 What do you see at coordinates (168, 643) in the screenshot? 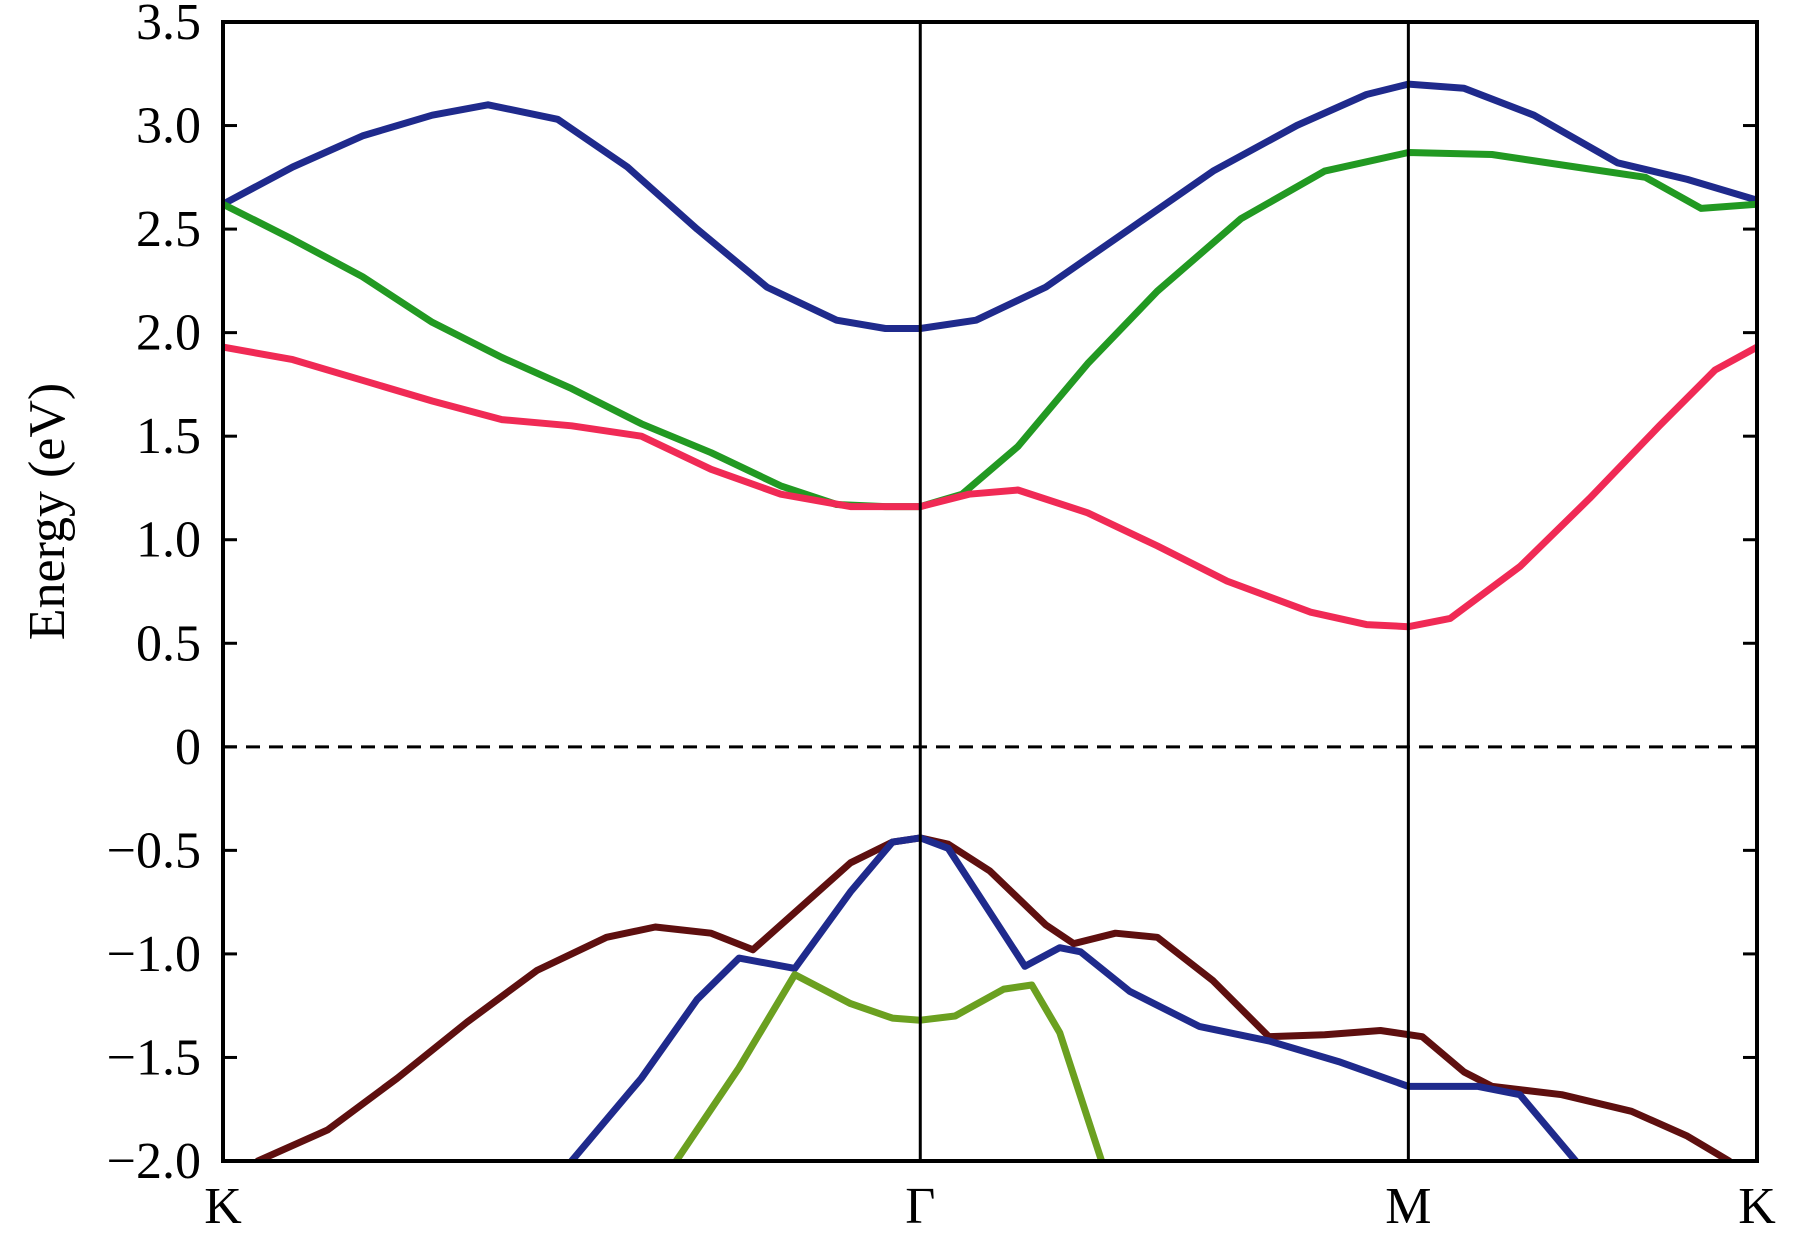
I see `y-tick-label: 0.5` at bounding box center [168, 643].